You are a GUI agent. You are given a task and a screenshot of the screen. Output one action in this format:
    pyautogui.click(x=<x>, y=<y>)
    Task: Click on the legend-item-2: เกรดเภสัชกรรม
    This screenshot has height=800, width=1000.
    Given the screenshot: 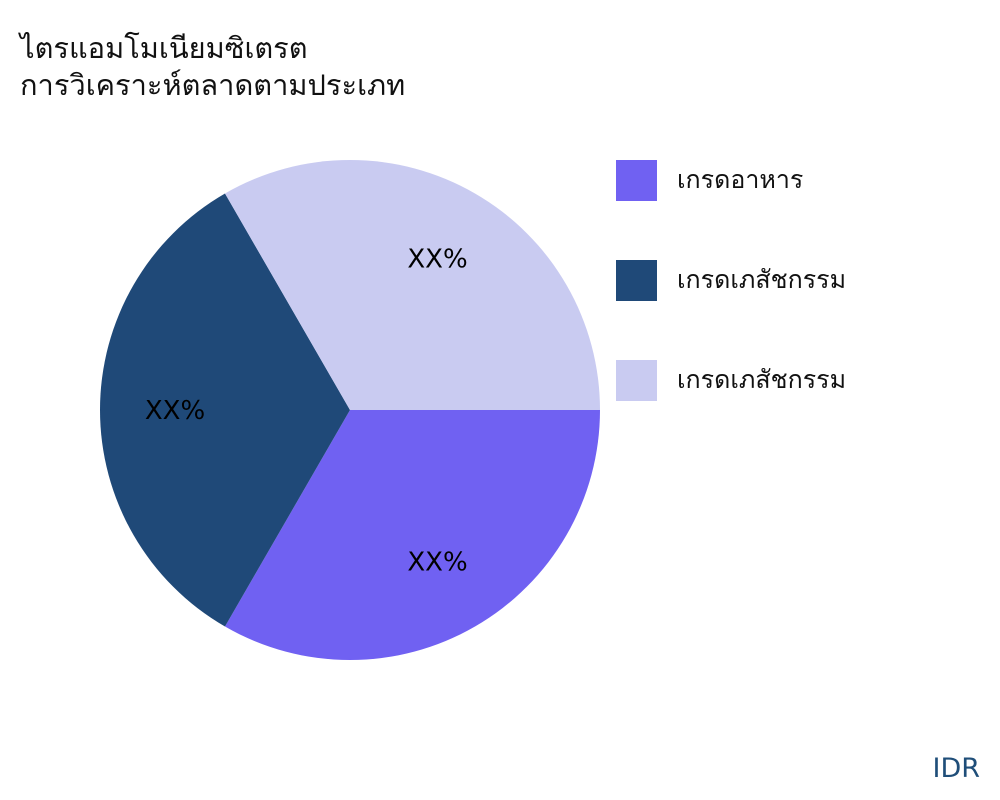 What is the action you would take?
    pyautogui.click(x=731, y=380)
    